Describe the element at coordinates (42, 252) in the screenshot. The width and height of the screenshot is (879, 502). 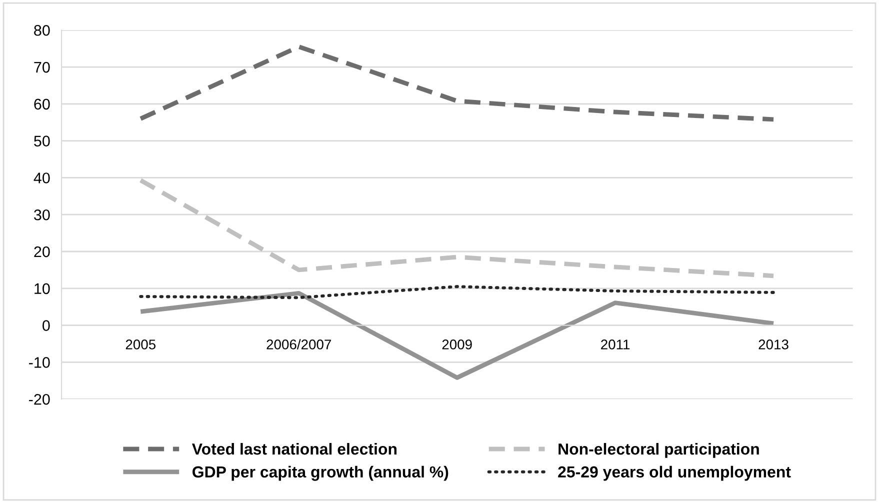
I see `y-tick-label: 20` at that location.